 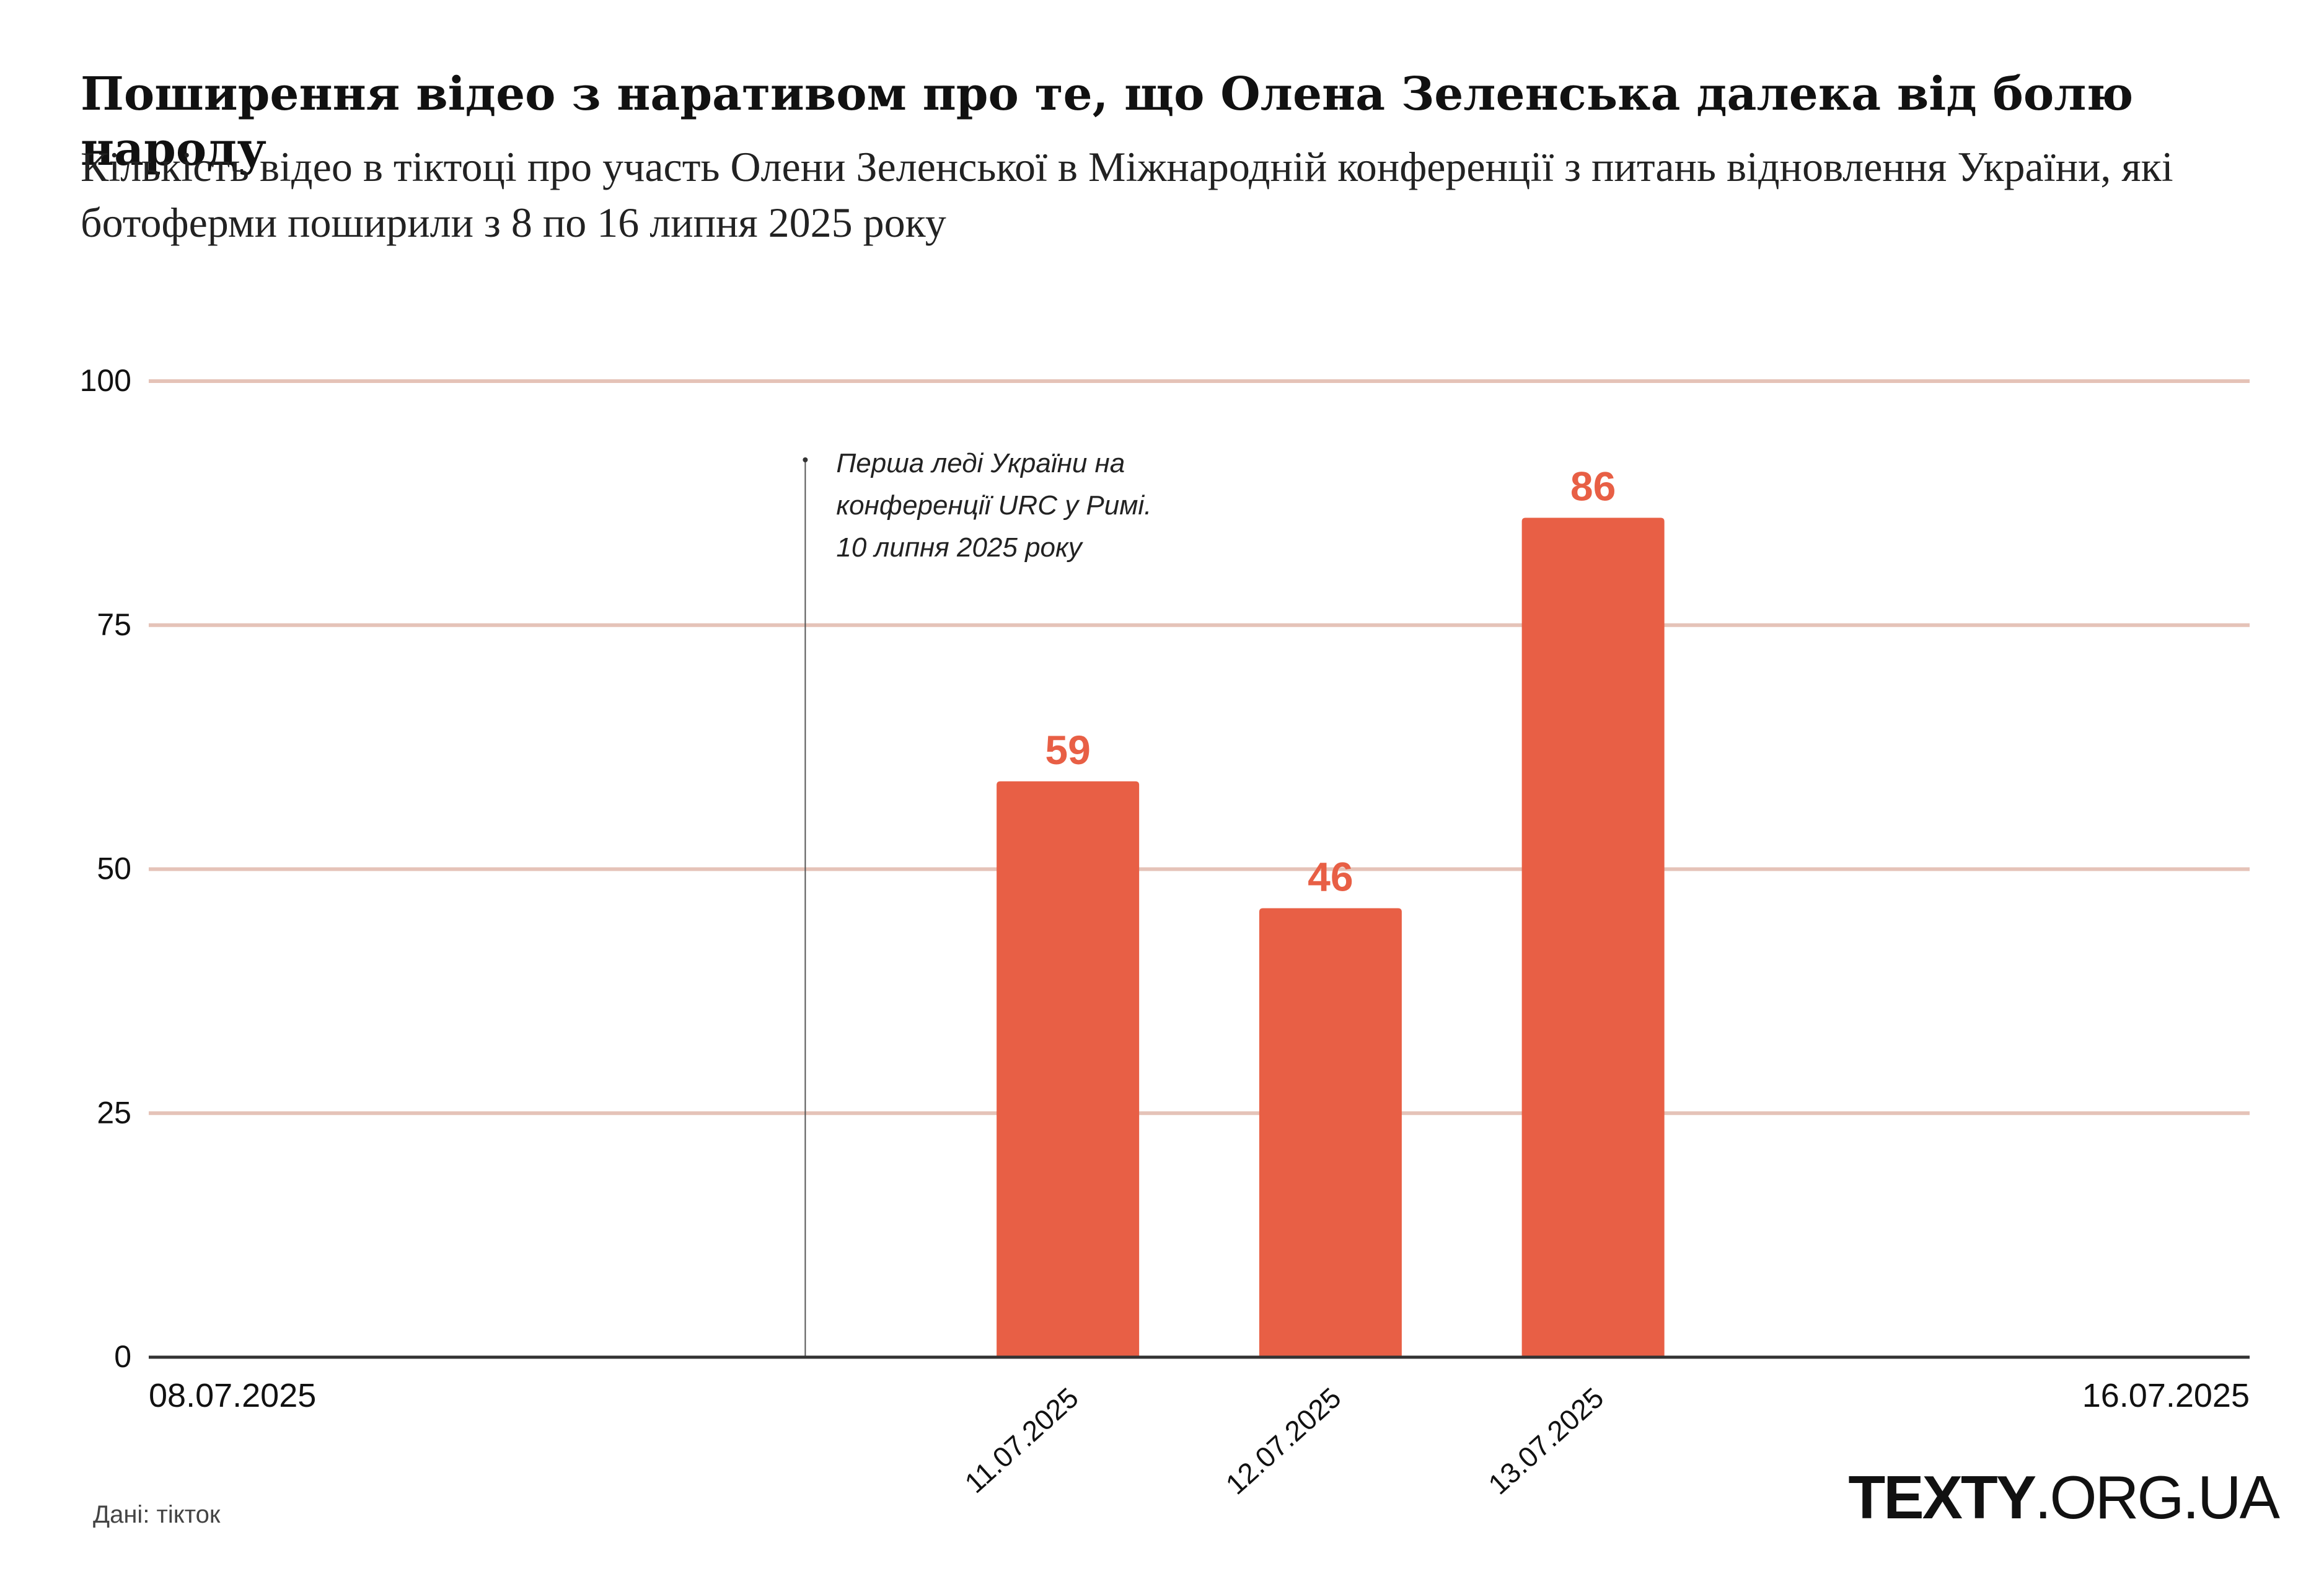 What do you see at coordinates (980, 463) in the screenshot?
I see `annotation-text-line-0: Перша леді України на` at bounding box center [980, 463].